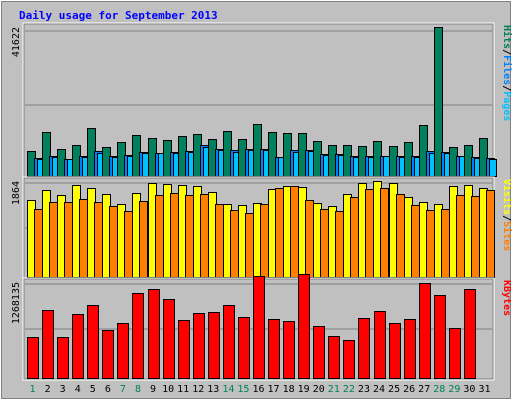 This screenshot has height=400, width=512. What do you see at coordinates (484, 389) in the screenshot?
I see `day-label-31: 31` at bounding box center [484, 389].